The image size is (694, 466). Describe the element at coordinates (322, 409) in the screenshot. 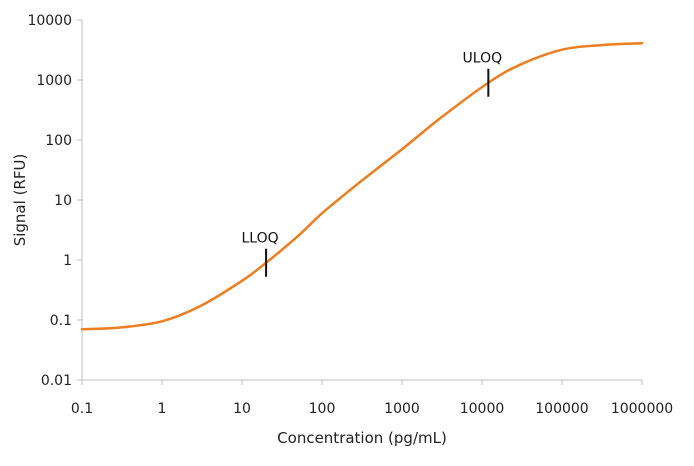

I see `x-tick-label: 100` at that location.